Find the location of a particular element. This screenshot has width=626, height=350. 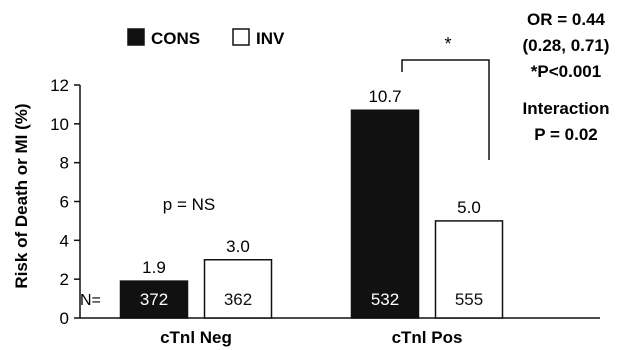

annotation-p-ns: p = NS is located at coordinates (189, 204).